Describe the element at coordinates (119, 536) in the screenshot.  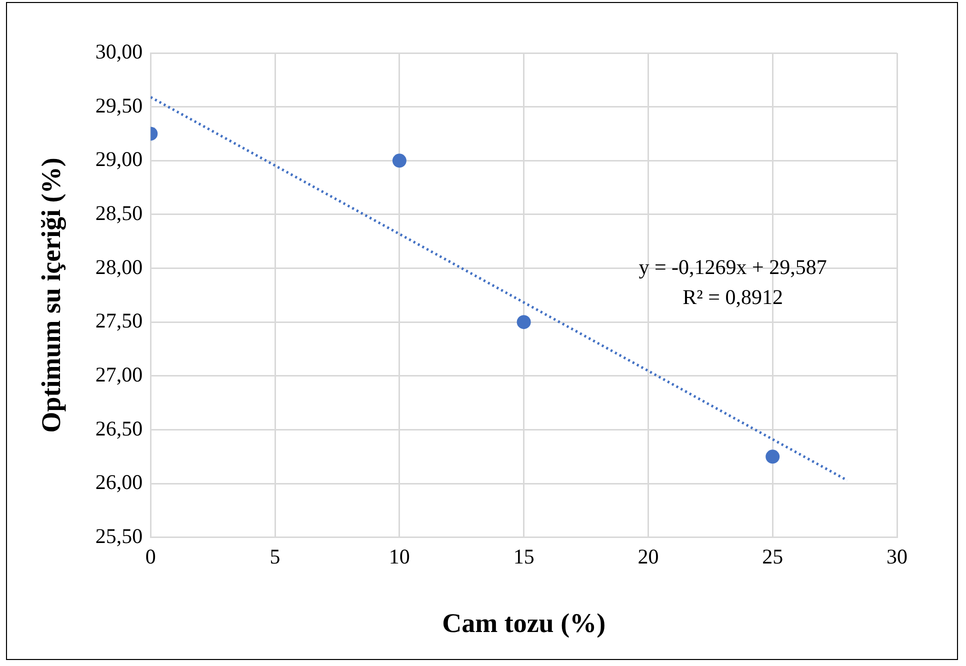
I see `y-tick-label: 25,50` at that location.